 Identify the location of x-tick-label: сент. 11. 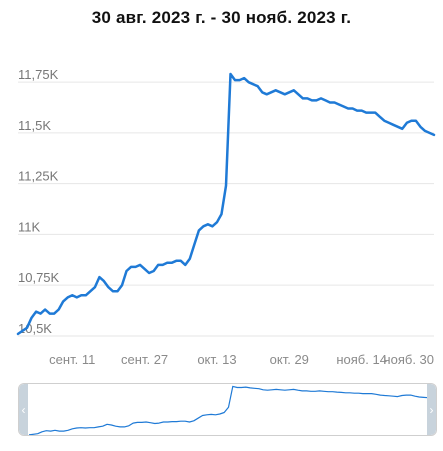
(72, 359).